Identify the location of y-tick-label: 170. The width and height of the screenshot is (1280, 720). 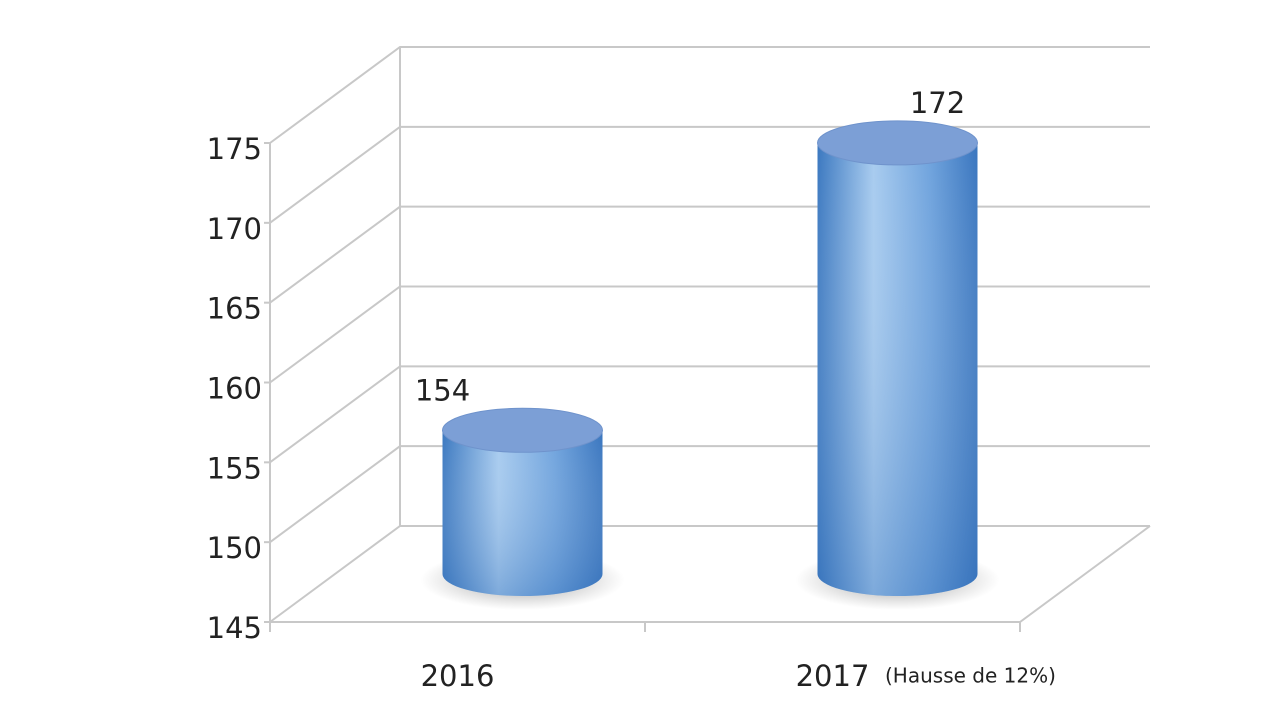
(234, 229).